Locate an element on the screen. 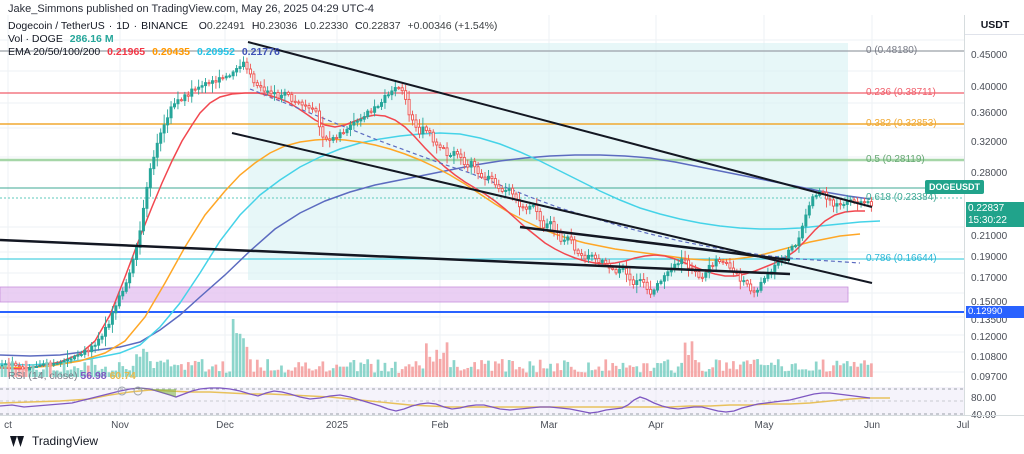 The height and width of the screenshot is (454, 1024). rsi-panel is located at coordinates (482, 401).